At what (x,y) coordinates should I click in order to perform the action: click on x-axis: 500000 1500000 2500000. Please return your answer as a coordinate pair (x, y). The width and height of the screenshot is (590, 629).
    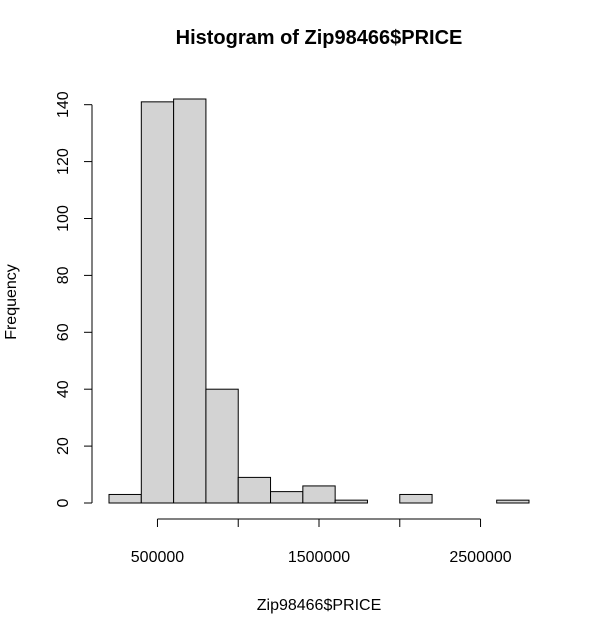
    Looking at the image, I should click on (321, 542).